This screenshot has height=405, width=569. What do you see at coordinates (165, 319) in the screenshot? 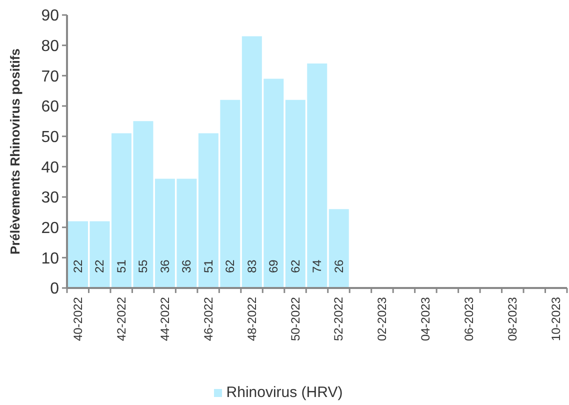
I see `x-tick-label: 44-2022` at bounding box center [165, 319].